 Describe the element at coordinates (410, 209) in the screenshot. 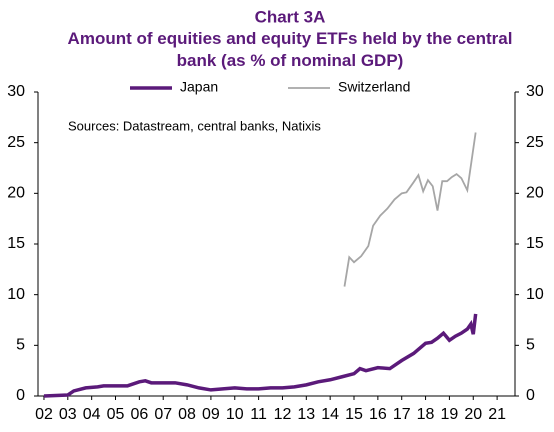

I see `series-line` at that location.